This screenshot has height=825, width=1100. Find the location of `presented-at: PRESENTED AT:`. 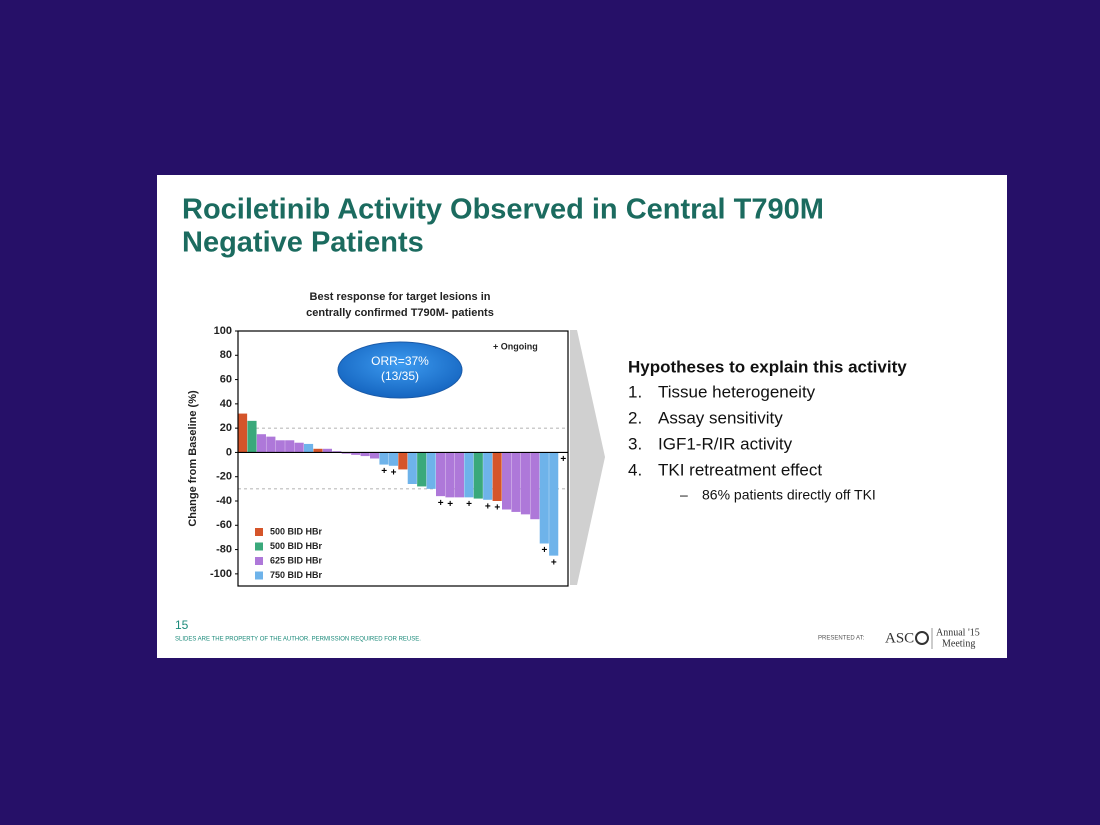

presented-at: PRESENTED AT: is located at coordinates (841, 639).